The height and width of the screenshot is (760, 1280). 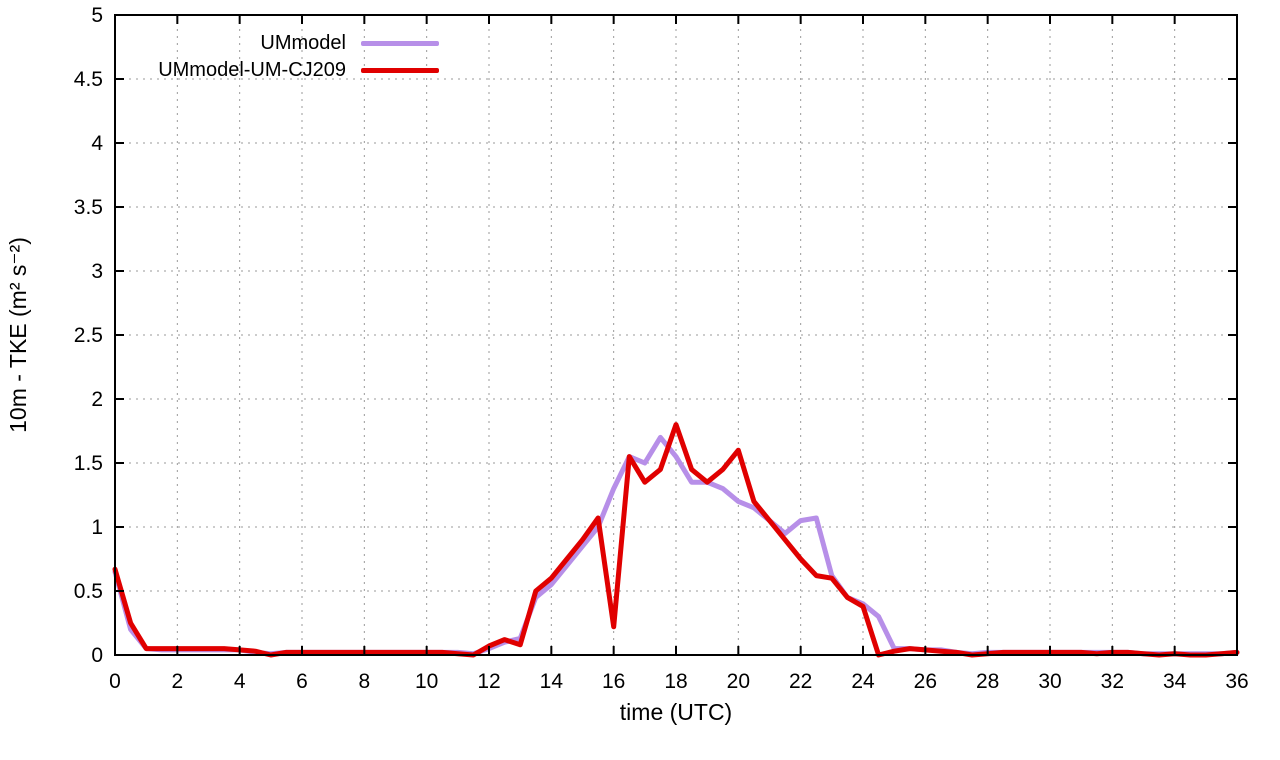 What do you see at coordinates (613, 681) in the screenshot?
I see `x-tick-label: 16` at bounding box center [613, 681].